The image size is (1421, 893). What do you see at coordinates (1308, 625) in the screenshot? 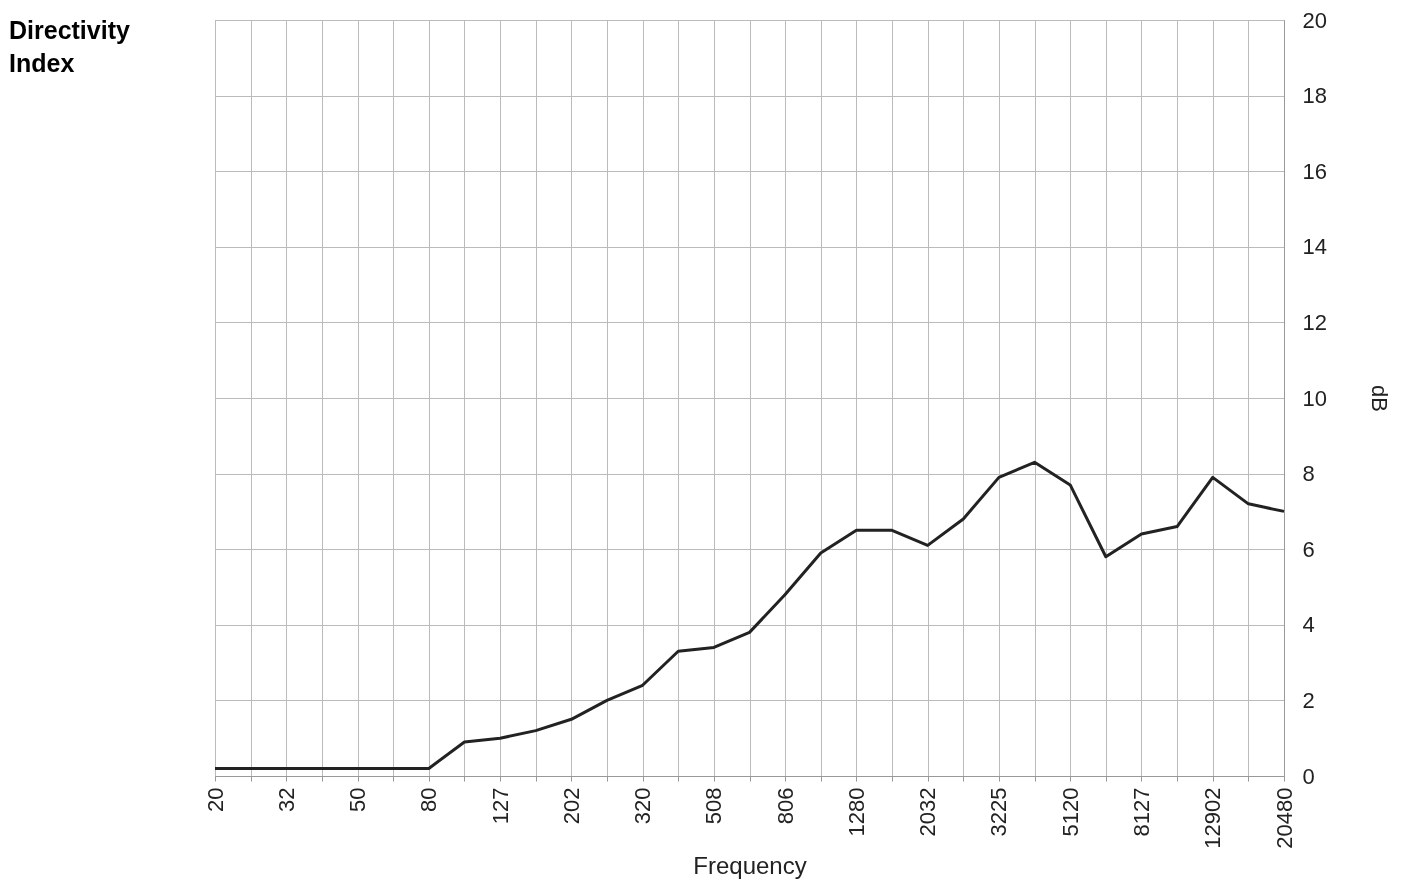
I see `y-tick-label: 4` at bounding box center [1308, 625].